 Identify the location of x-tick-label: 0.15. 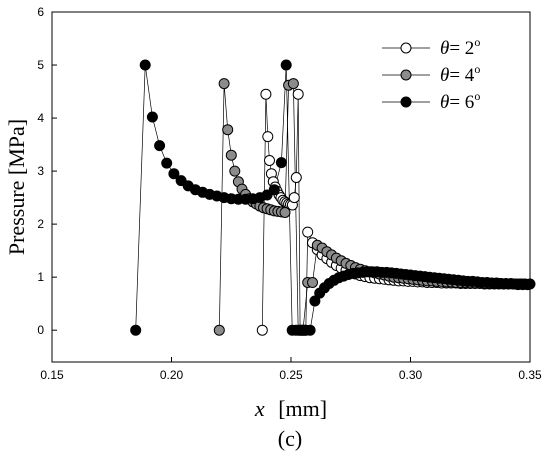
(52, 375).